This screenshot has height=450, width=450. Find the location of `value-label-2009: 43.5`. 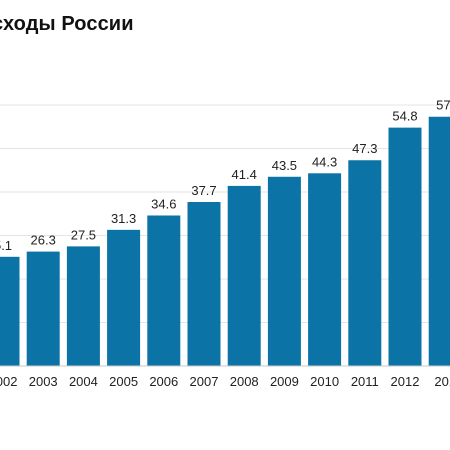

value-label-2009: 43.5 is located at coordinates (284, 165).